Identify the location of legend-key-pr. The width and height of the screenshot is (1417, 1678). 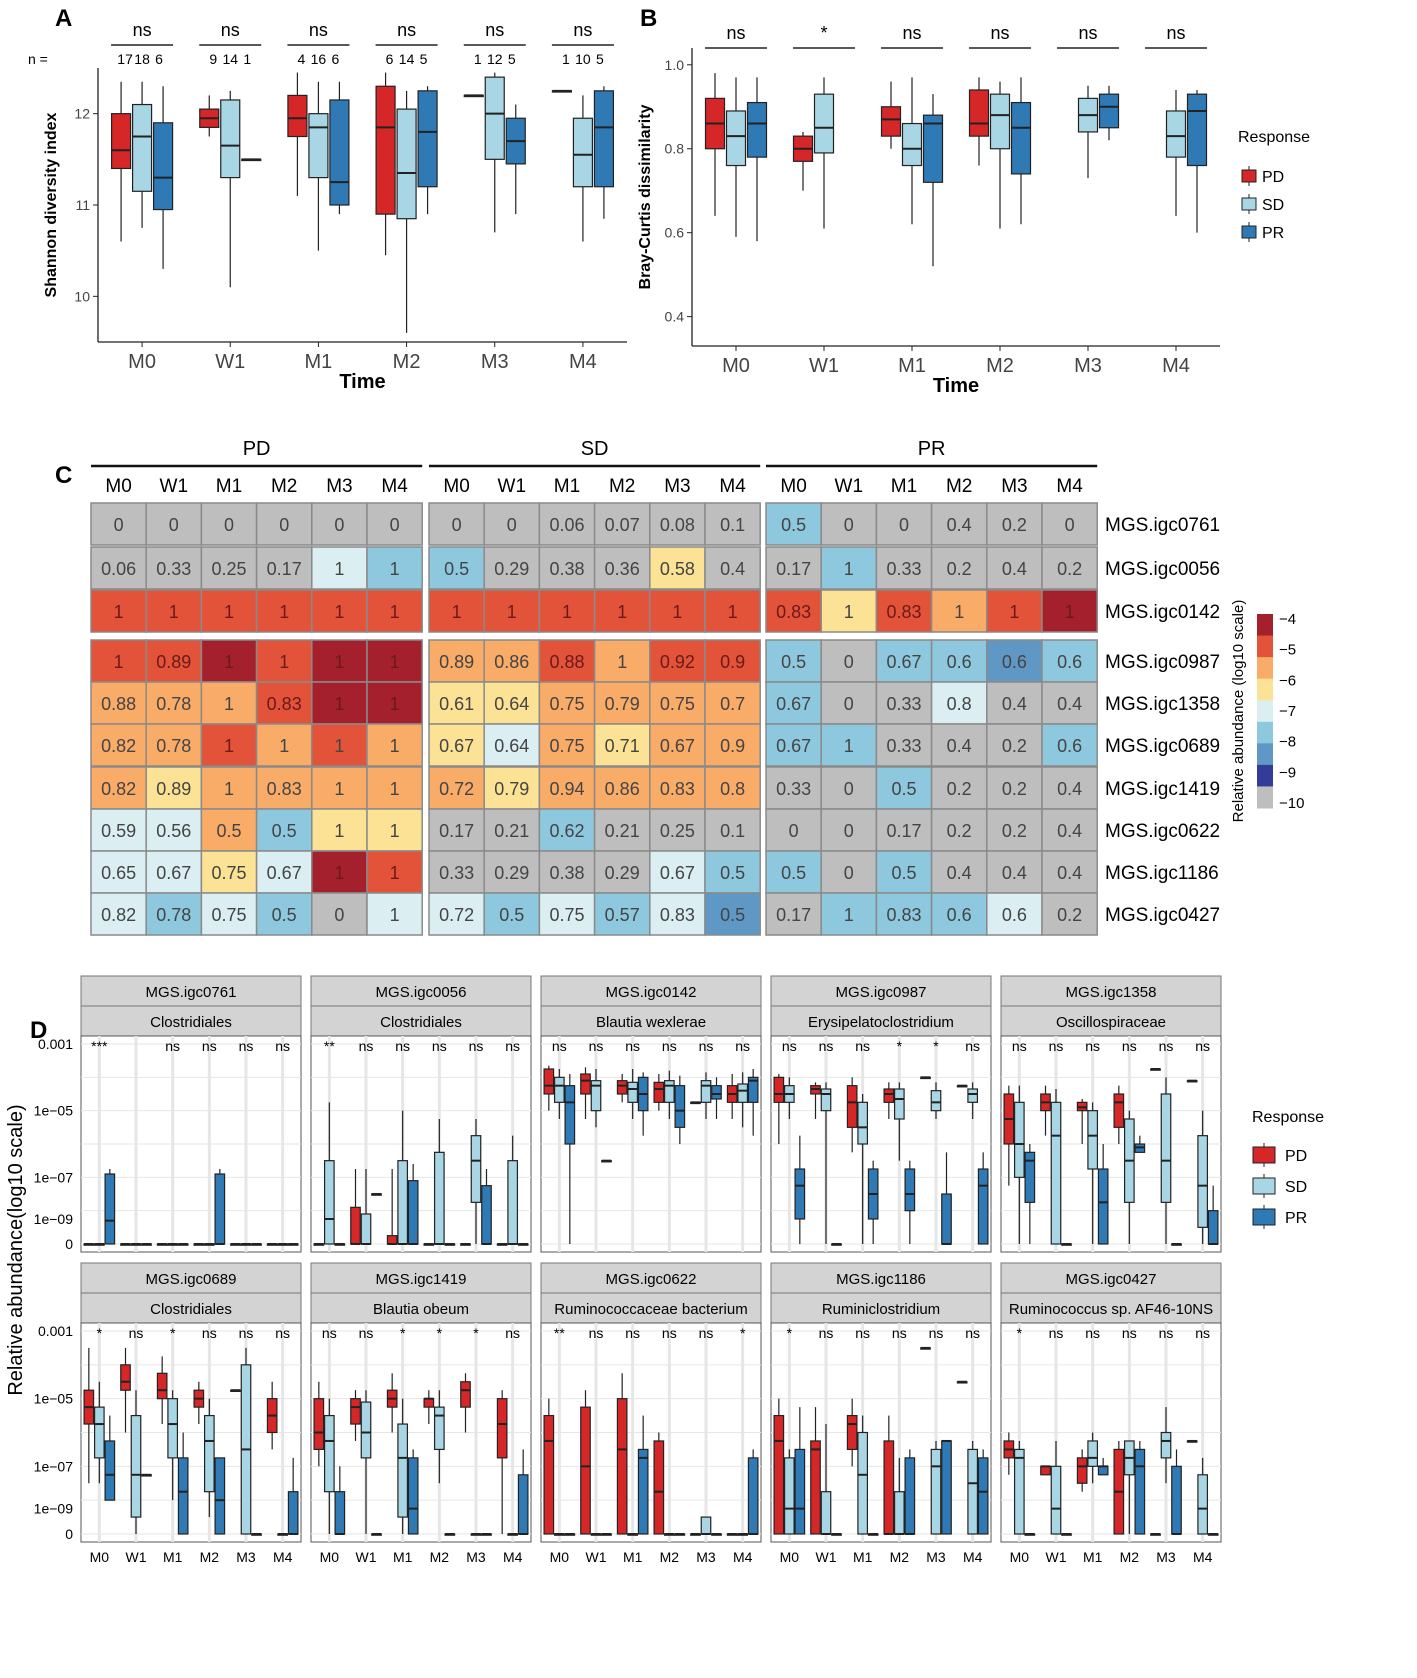
(1249, 232).